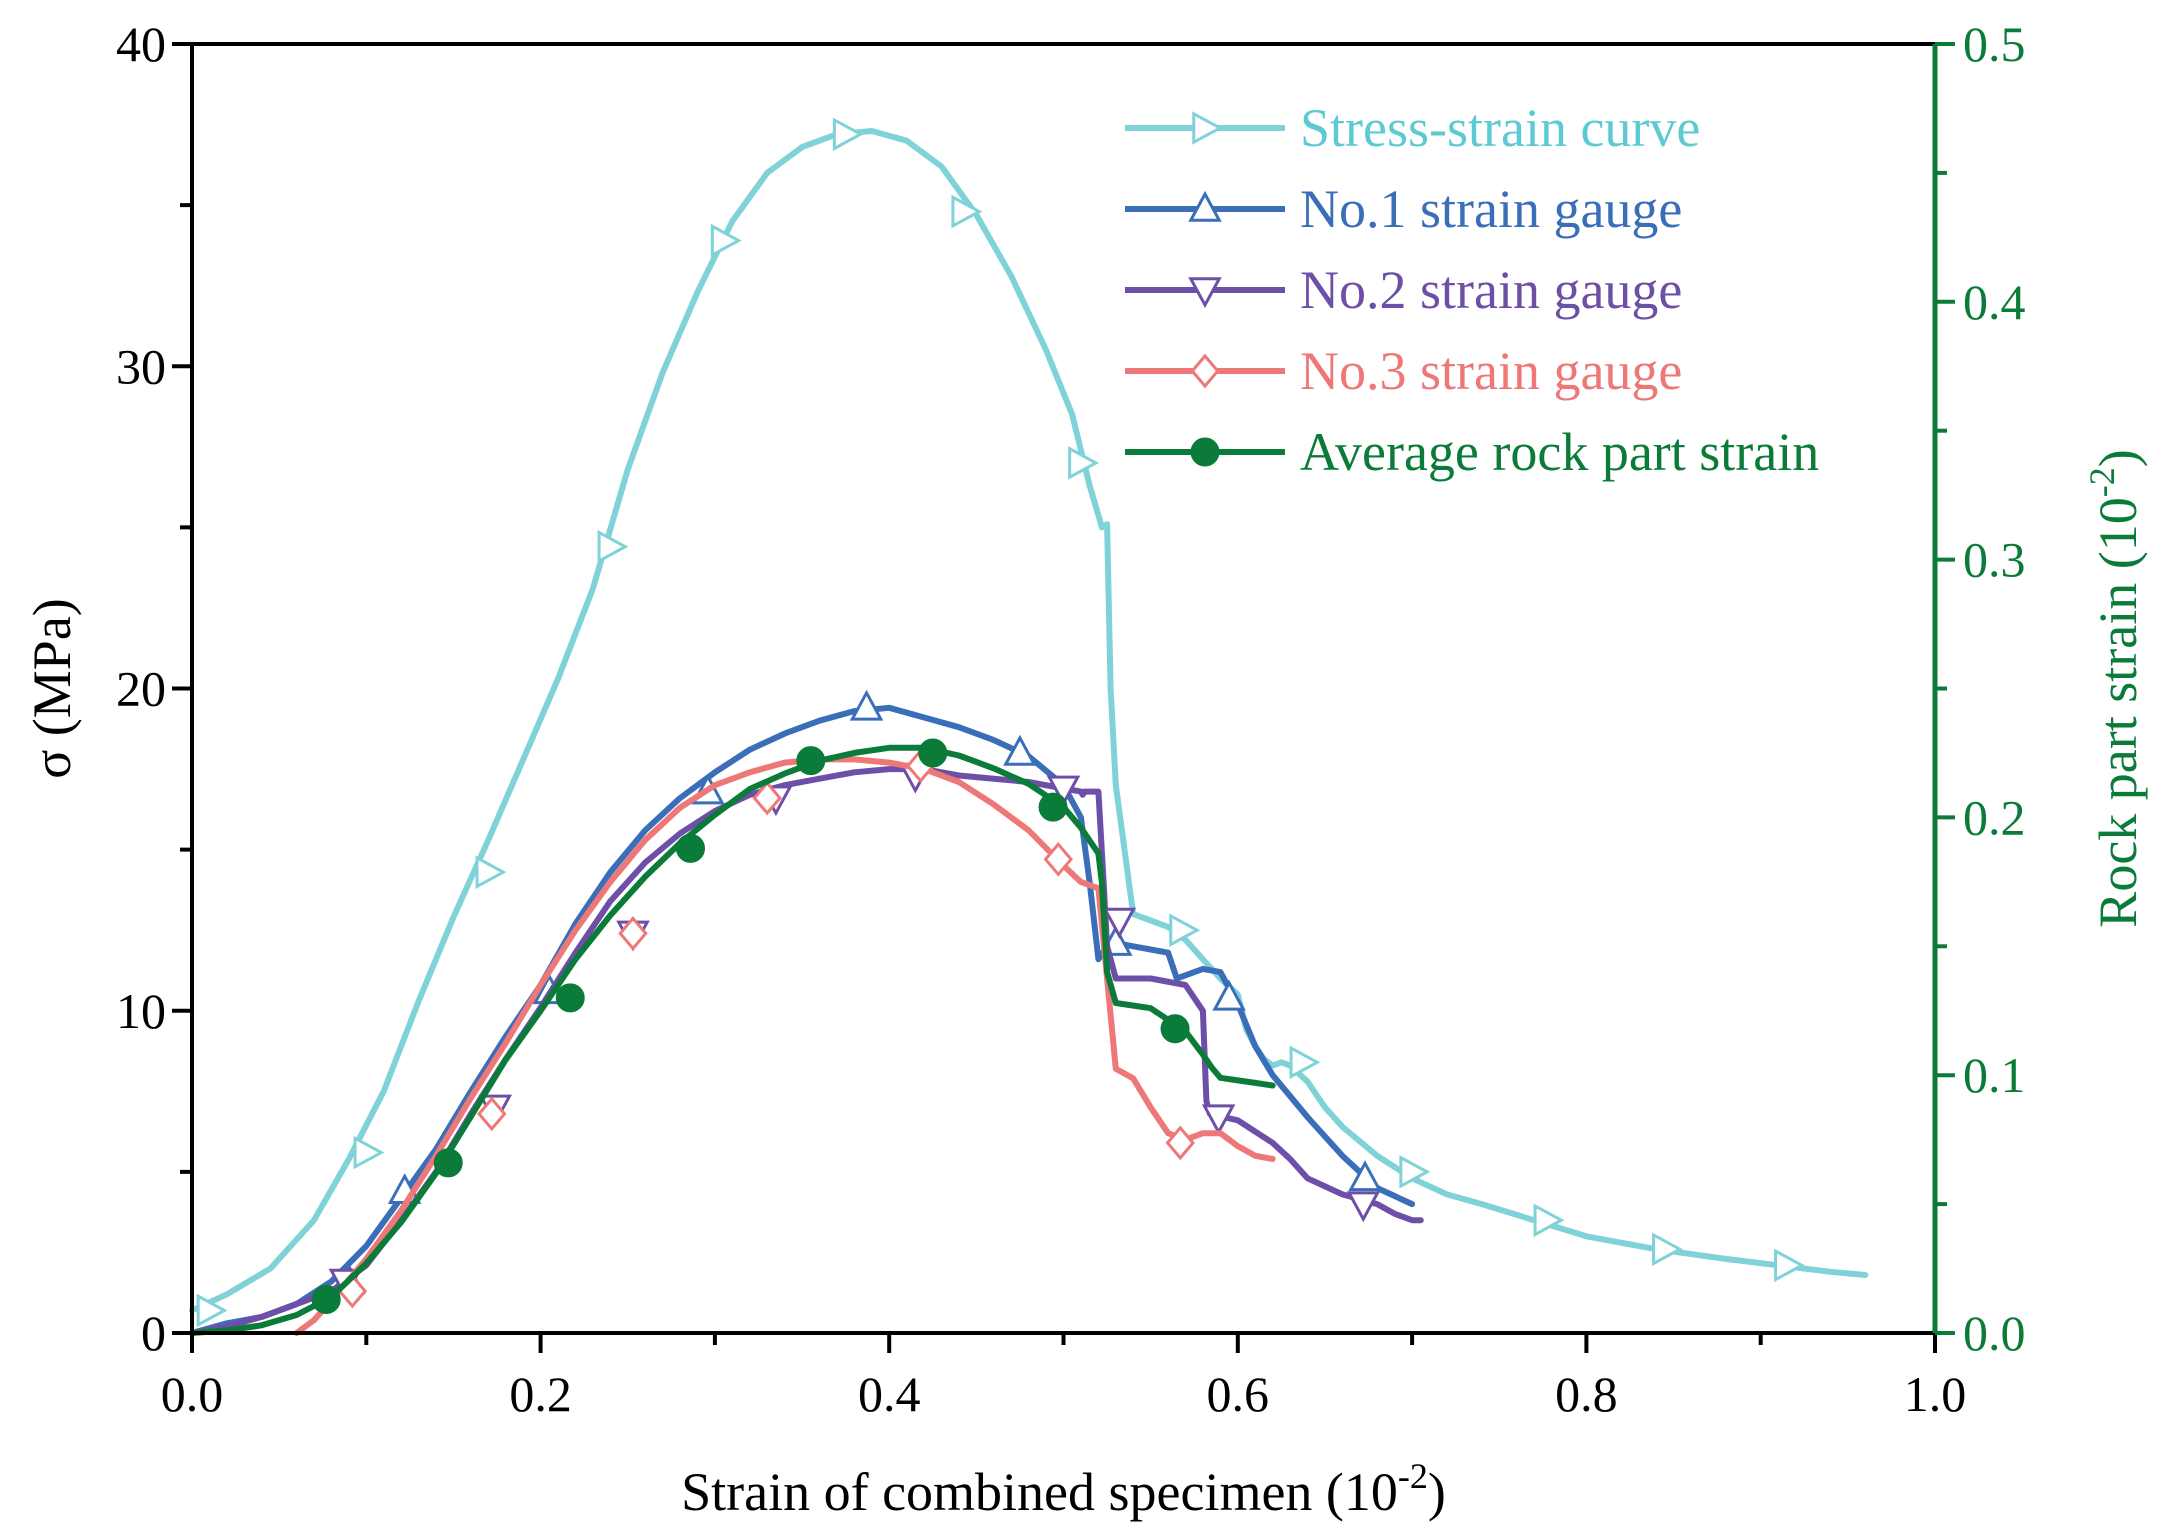 Image resolution: width=2160 pixels, height=1530 pixels. I want to click on x-axis-title-close: ), so click(1437, 1492).